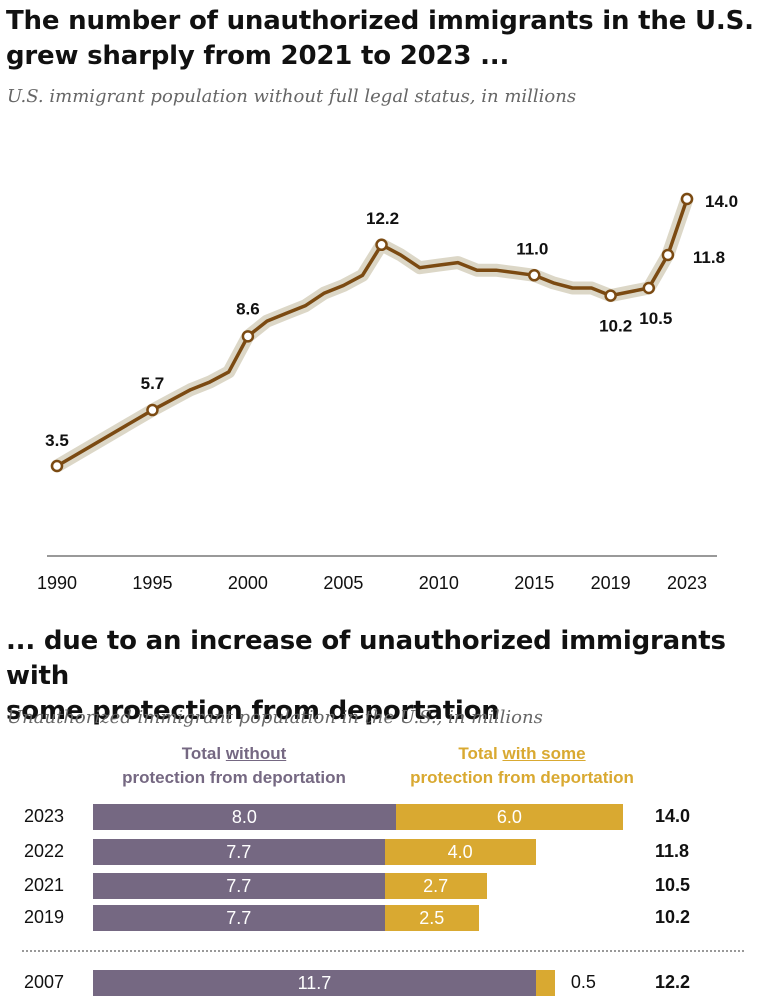  Describe the element at coordinates (239, 852) in the screenshot. I see `bar-without-2022: 7.7` at that location.